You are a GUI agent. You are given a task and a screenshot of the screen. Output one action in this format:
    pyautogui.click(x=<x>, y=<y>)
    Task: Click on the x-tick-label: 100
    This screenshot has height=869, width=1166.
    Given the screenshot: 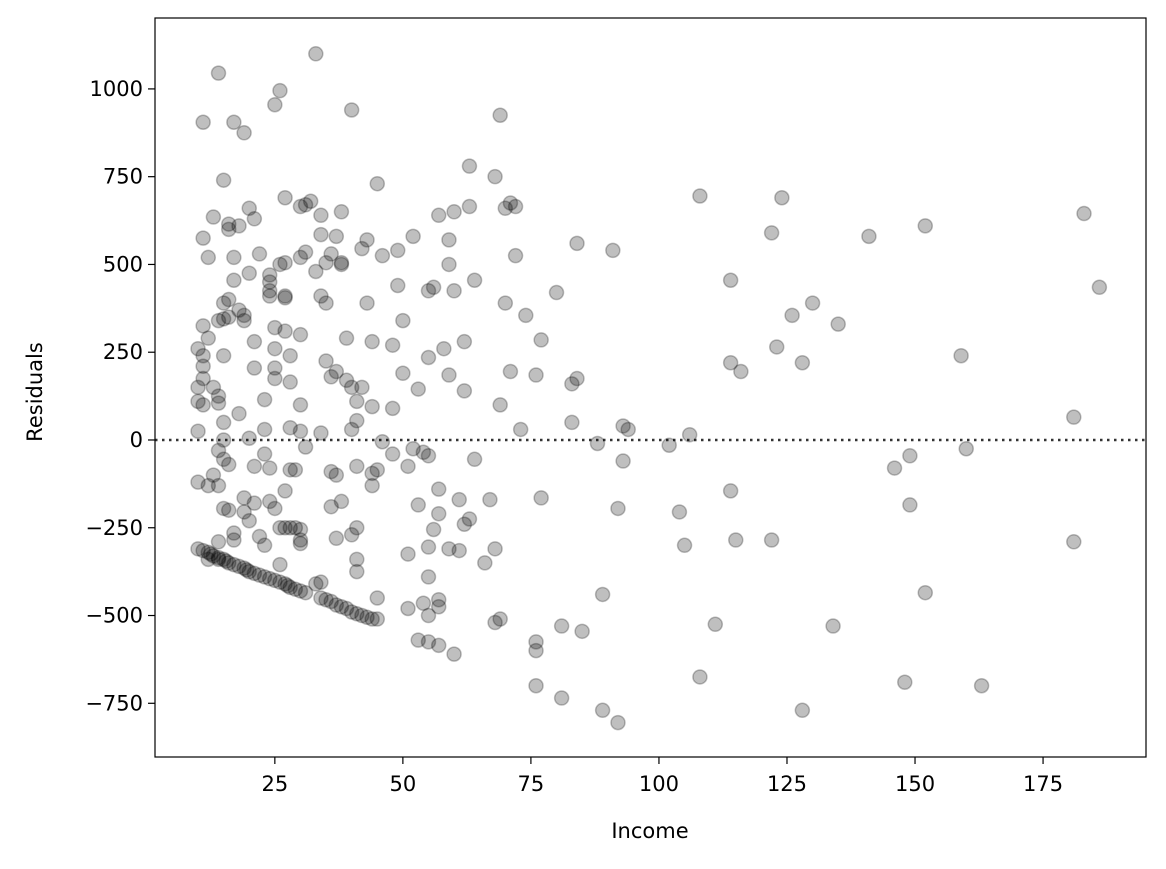 What is the action you would take?
    pyautogui.click(x=659, y=784)
    